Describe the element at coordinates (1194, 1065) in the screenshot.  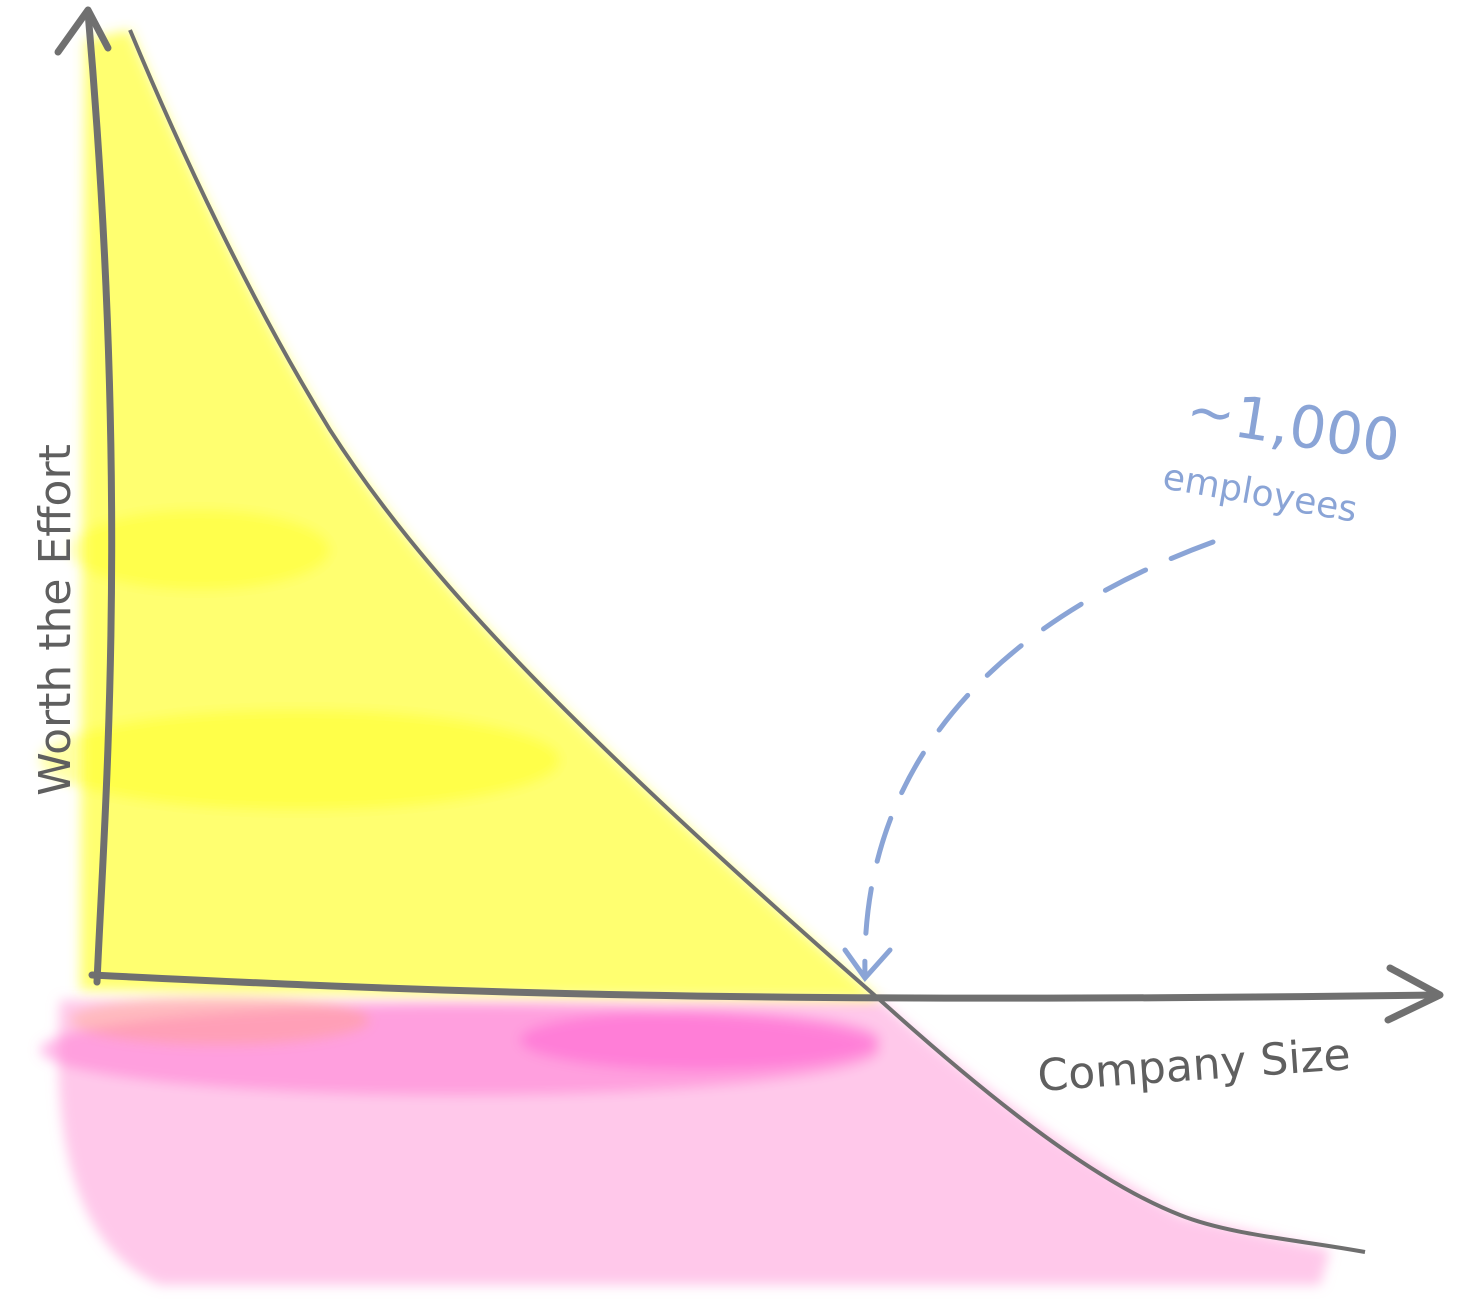
I see `x-axis-label: Company Size` at that location.